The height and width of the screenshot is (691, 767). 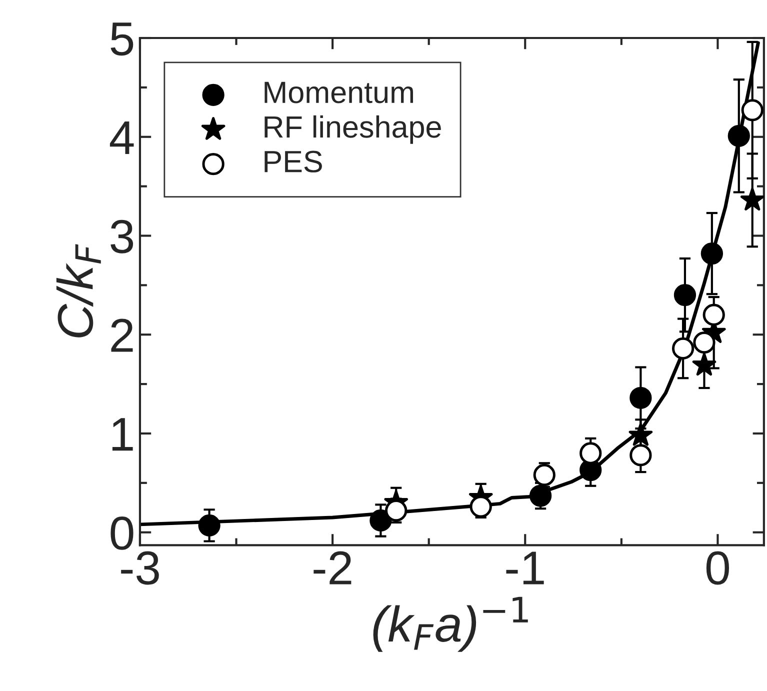 I want to click on y-tick-label: 3, so click(x=122, y=237).